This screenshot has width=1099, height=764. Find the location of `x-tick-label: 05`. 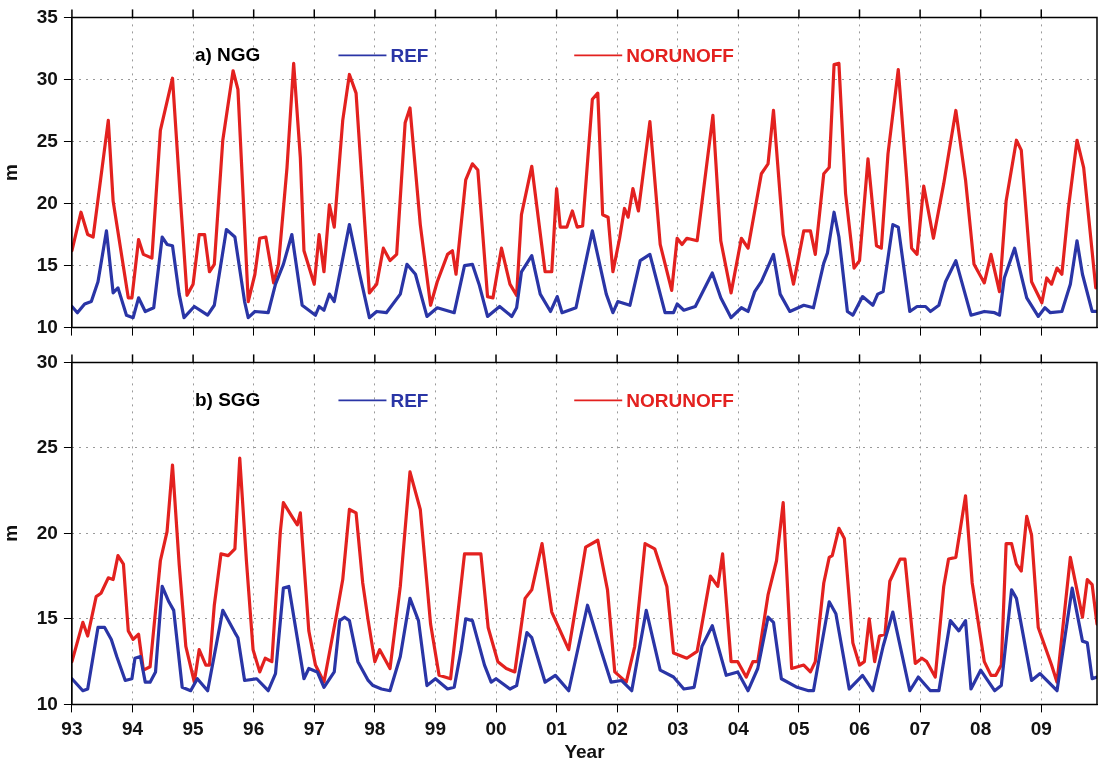

x-tick-label: 05 is located at coordinates (799, 729).